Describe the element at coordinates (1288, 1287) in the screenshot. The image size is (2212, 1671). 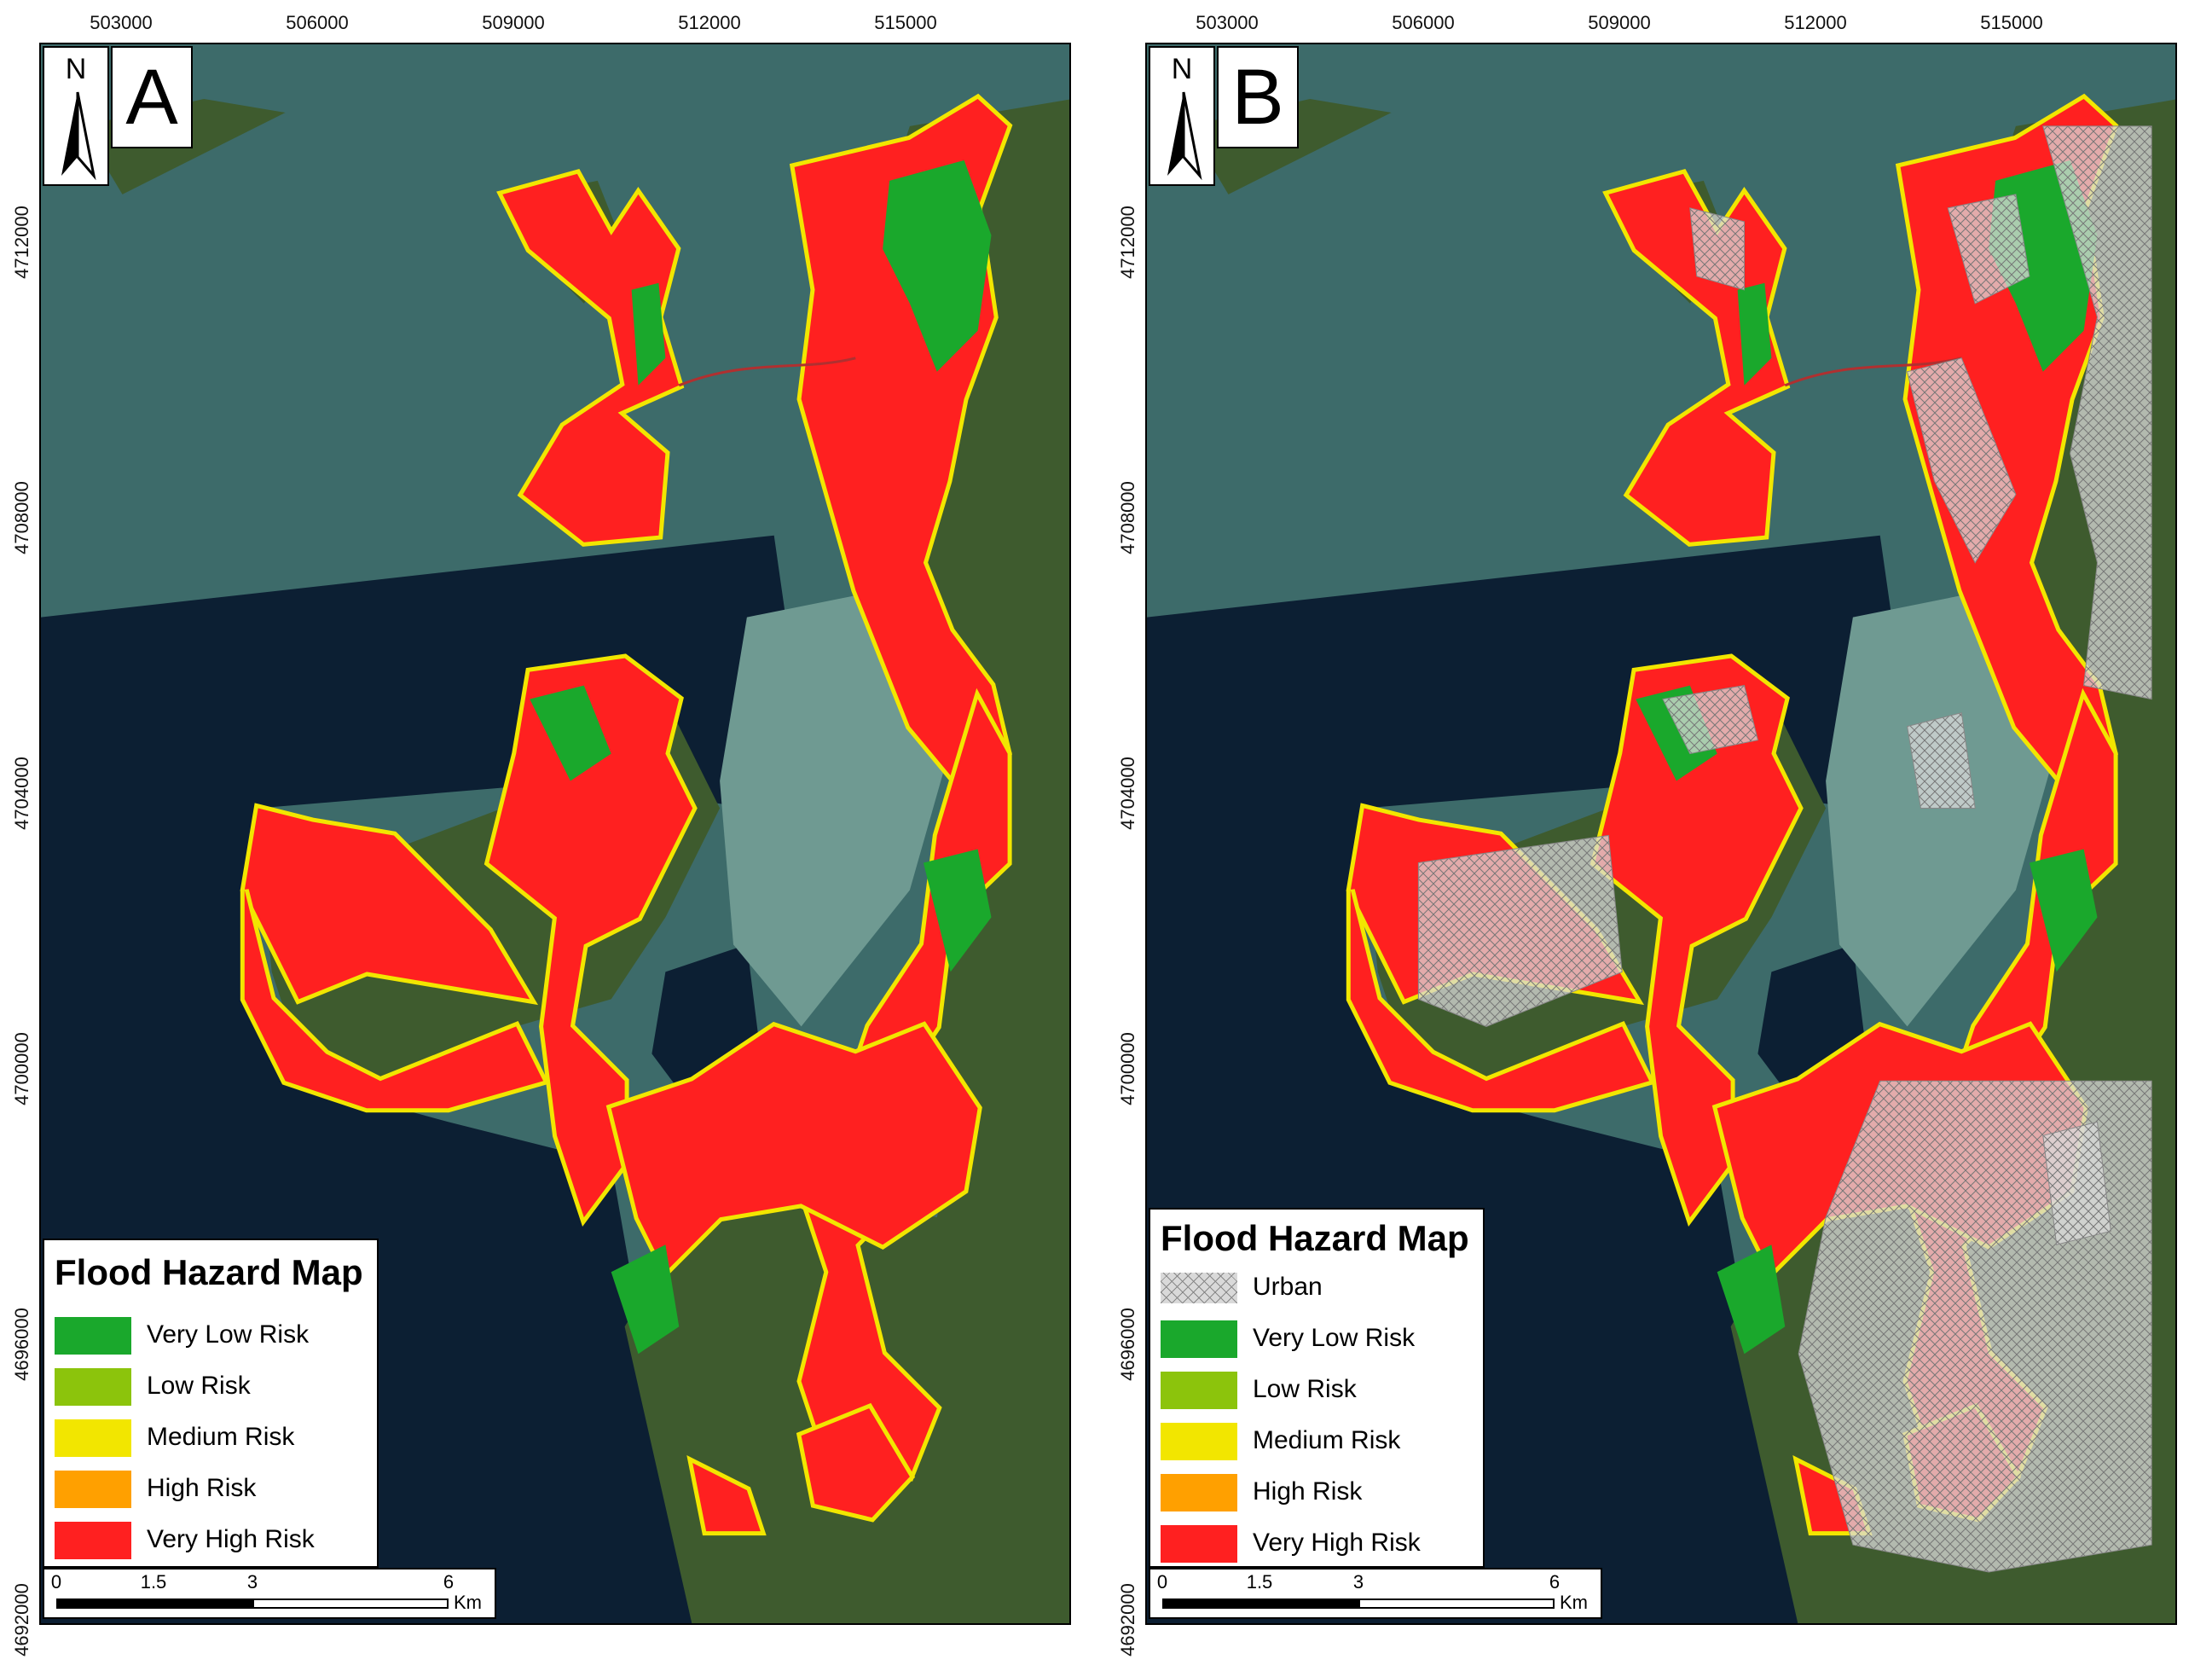
I see `legend-label: Urban` at that location.